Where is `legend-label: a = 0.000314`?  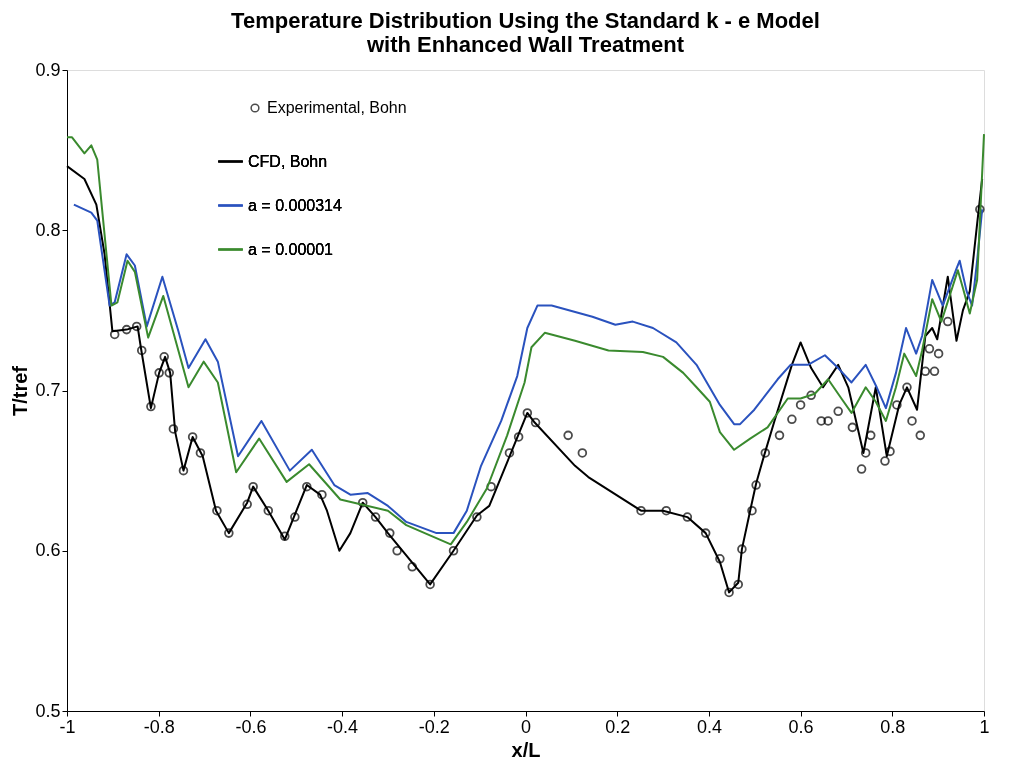 legend-label: a = 0.000314 is located at coordinates (295, 205).